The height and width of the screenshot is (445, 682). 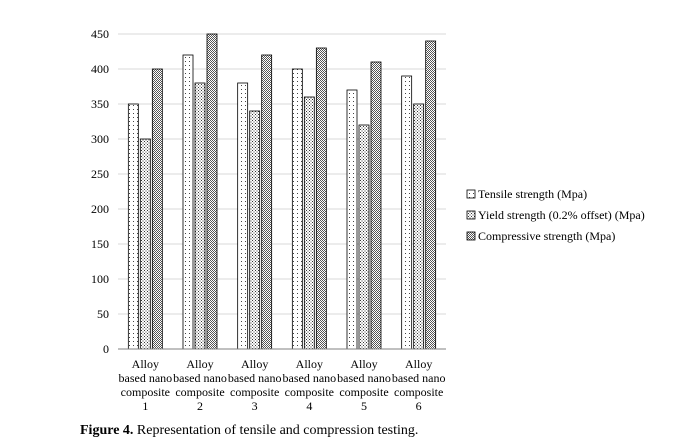 I want to click on x-category-label-line: 4, so click(x=309, y=406).